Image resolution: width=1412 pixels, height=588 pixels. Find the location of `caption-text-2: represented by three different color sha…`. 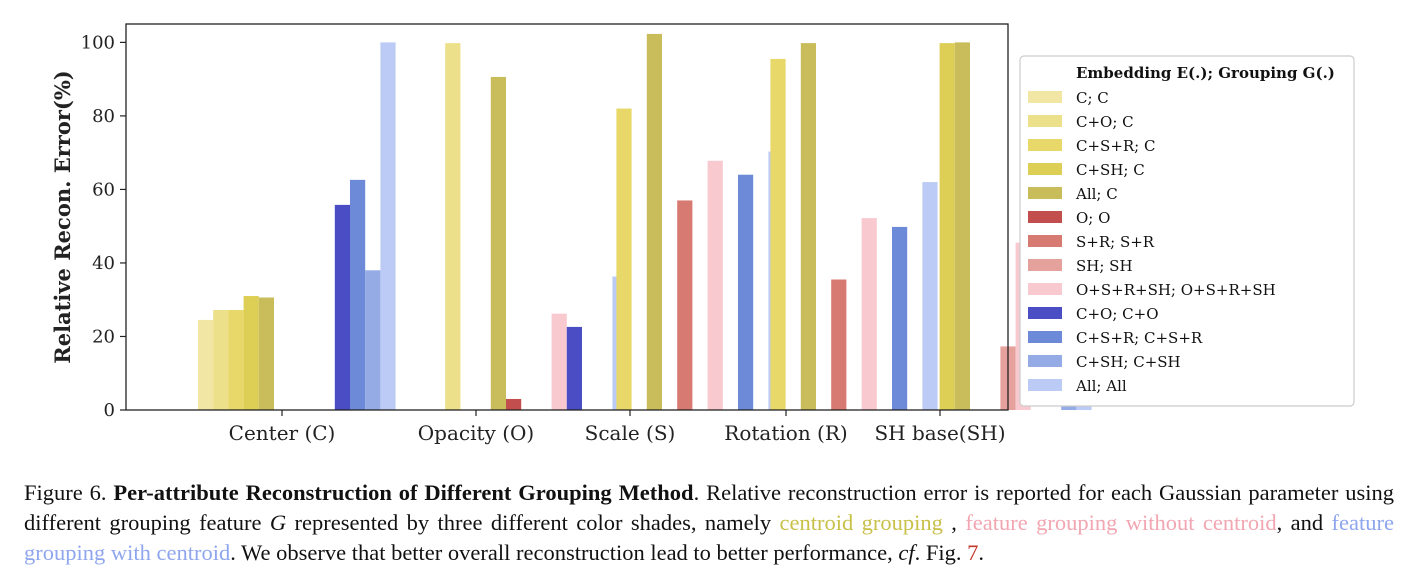

caption-text-2: represented by three different color sha… is located at coordinates (533, 522).